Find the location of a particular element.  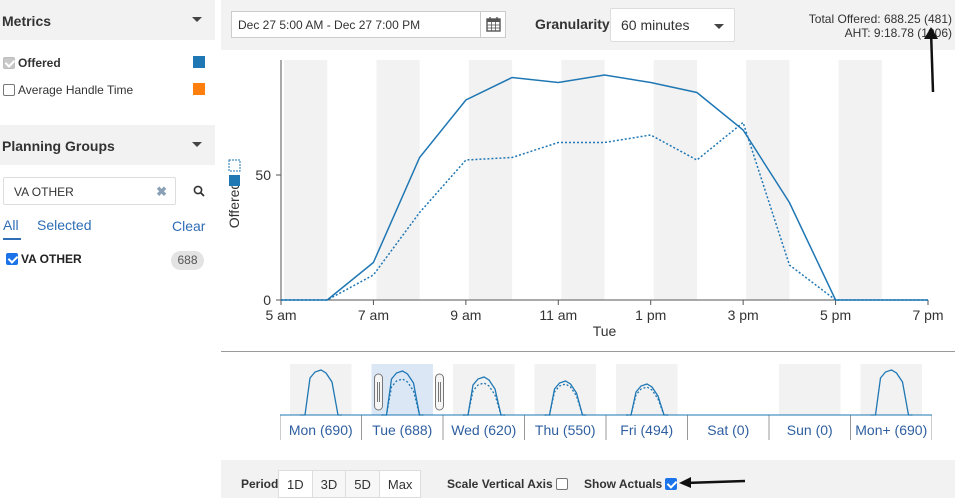

calendar-button is located at coordinates (493, 24).